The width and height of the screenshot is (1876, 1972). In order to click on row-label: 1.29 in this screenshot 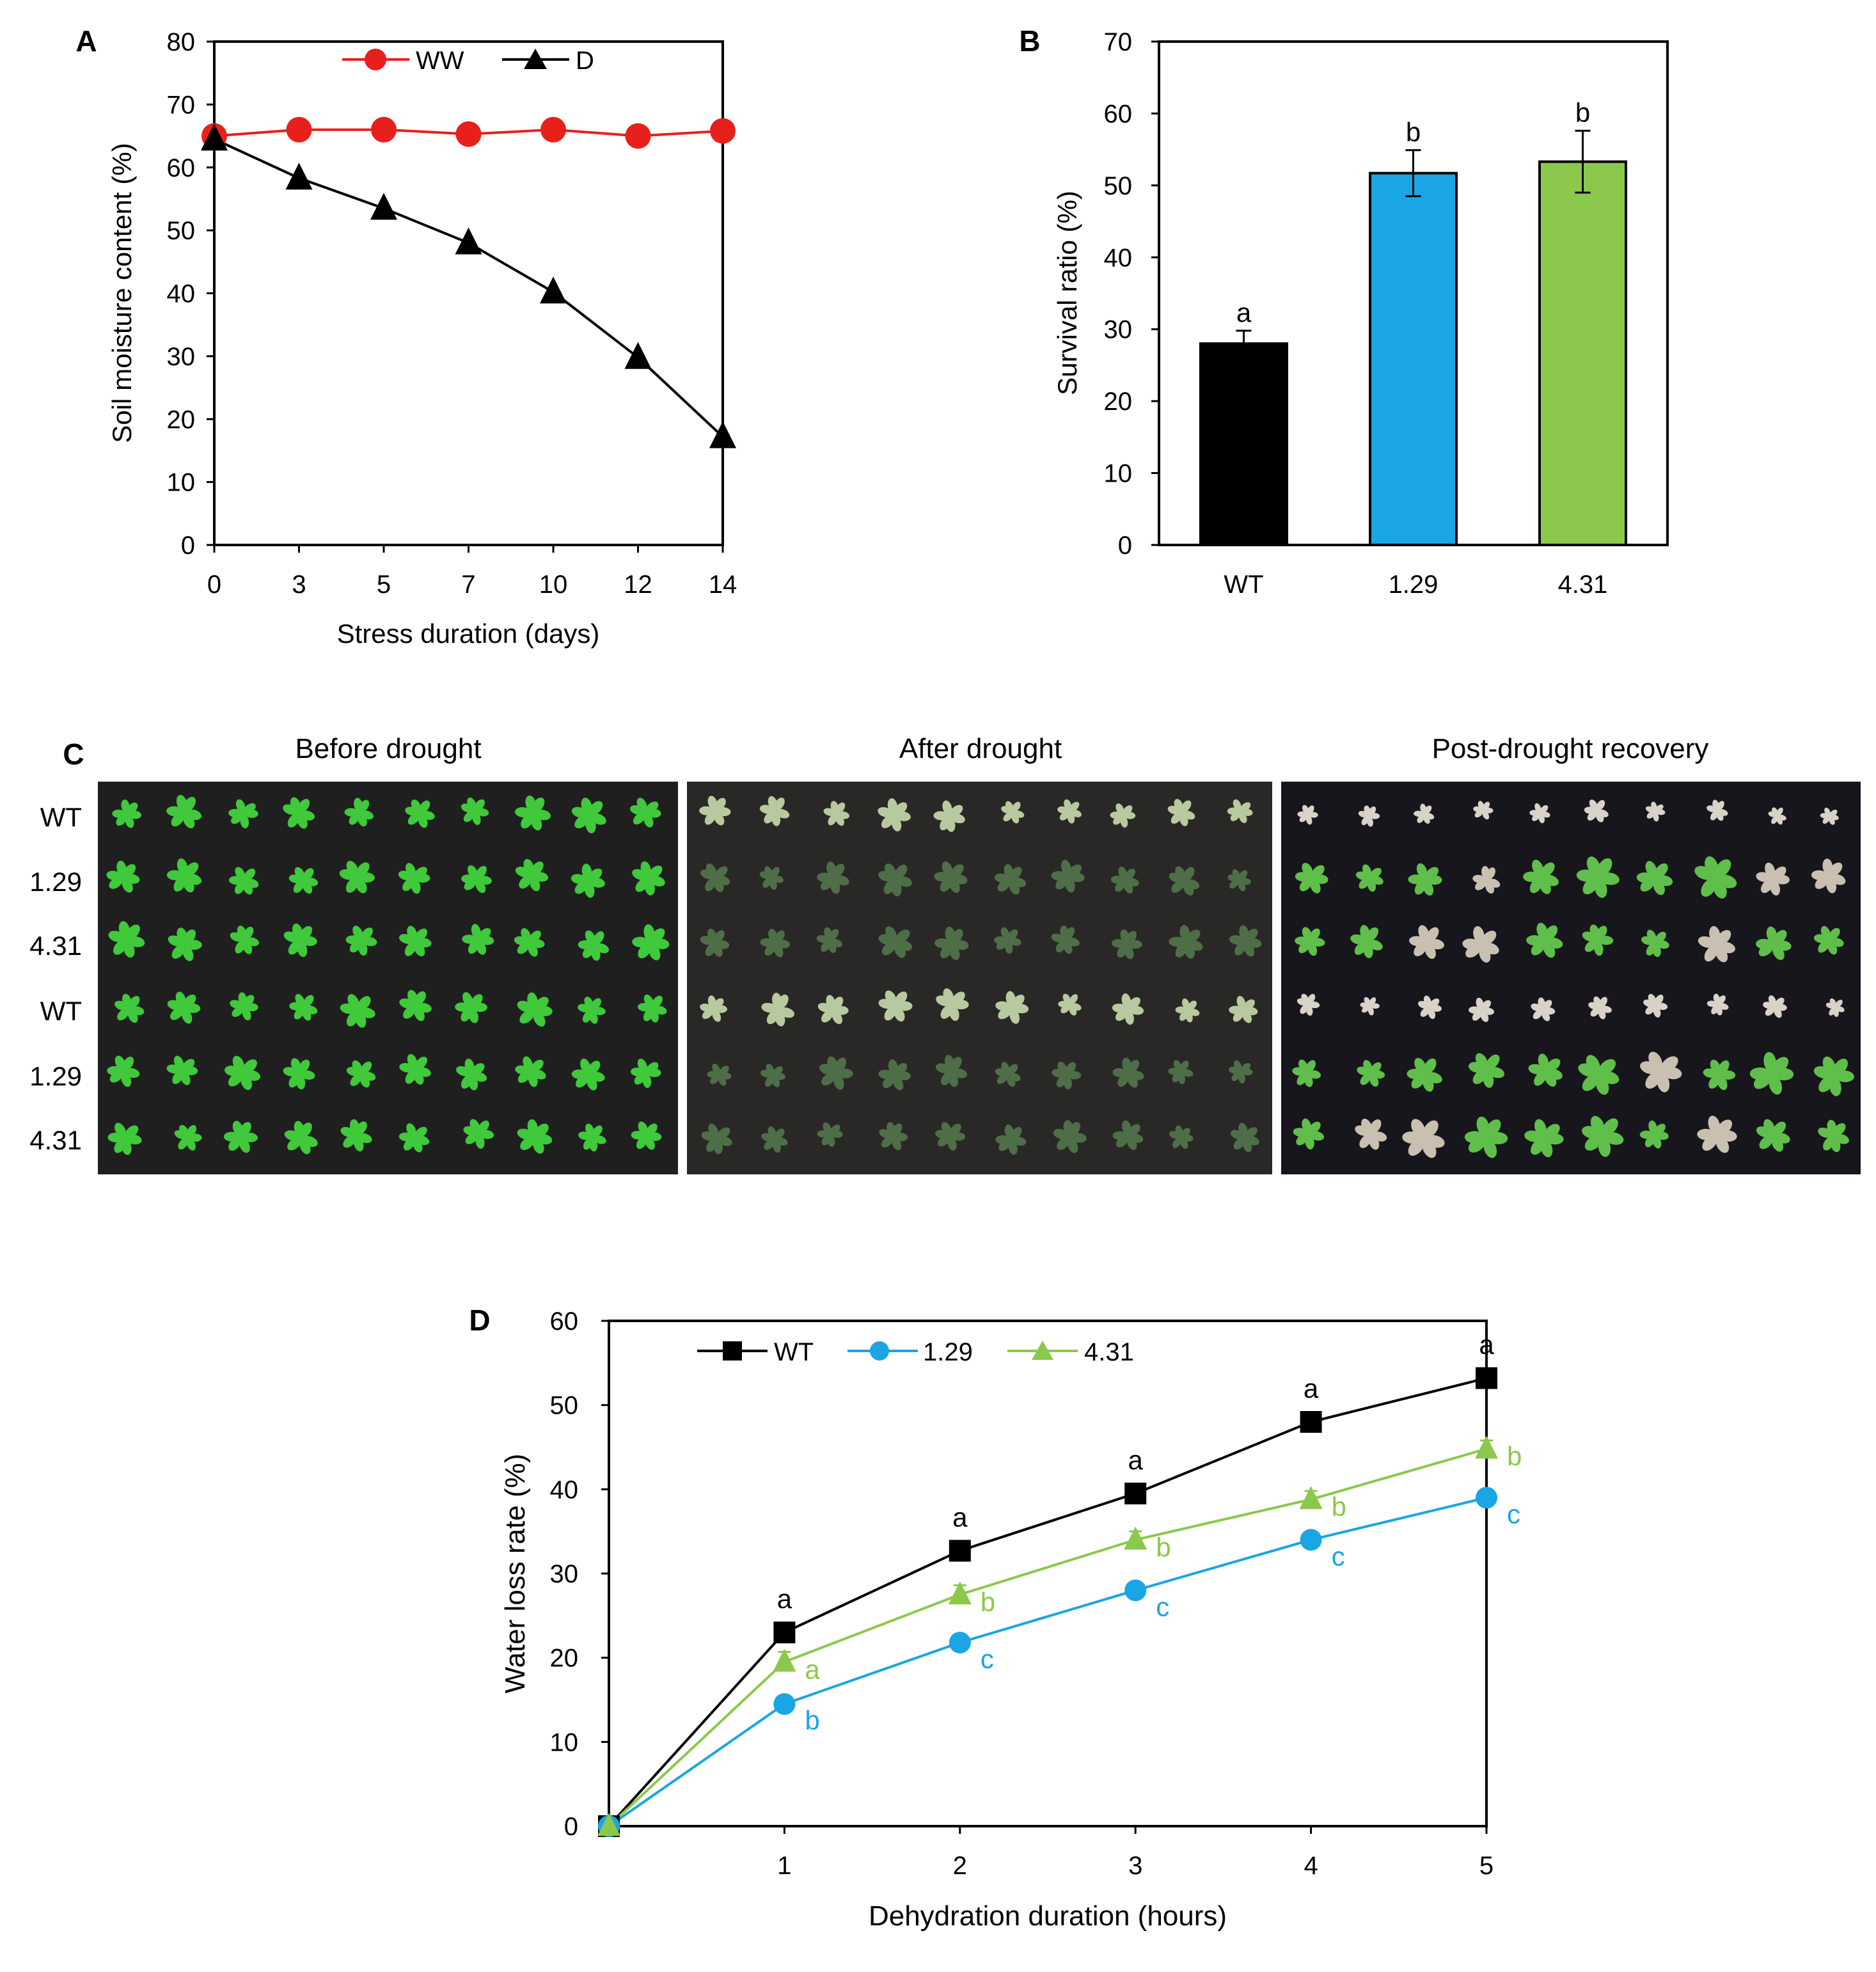, I will do `click(55, 882)`.